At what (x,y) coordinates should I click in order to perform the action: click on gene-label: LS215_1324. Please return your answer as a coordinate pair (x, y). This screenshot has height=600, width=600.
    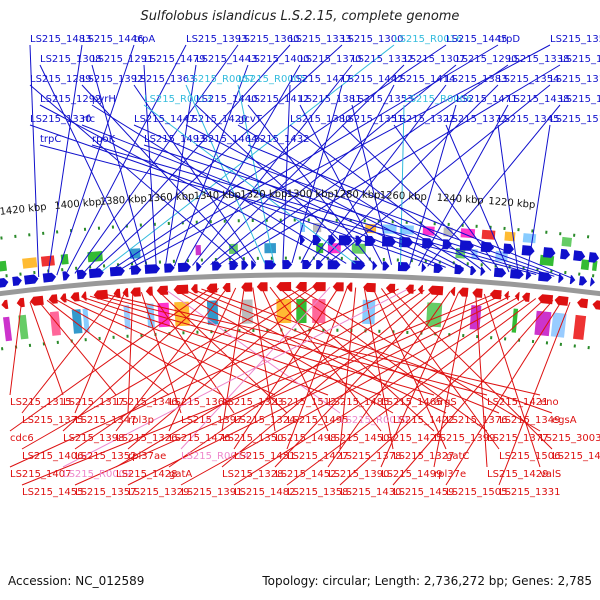
    Looking at the image, I should click on (264, 420).